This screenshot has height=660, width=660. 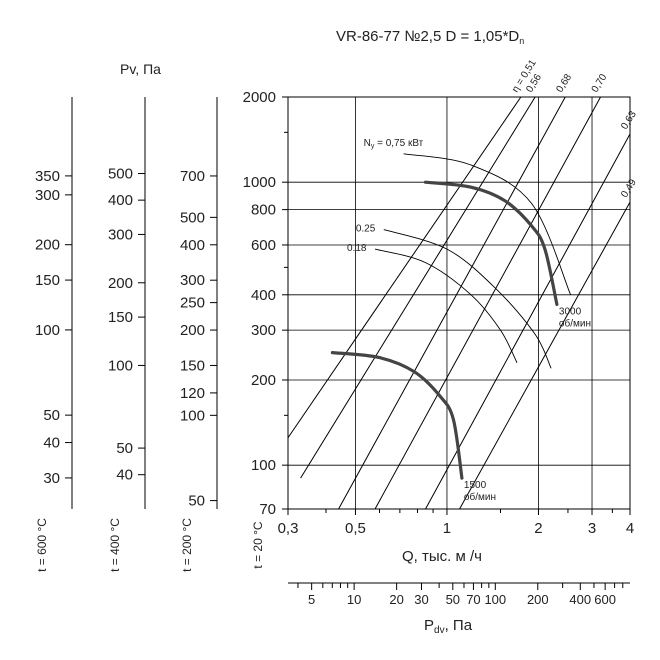 What do you see at coordinates (564, 83) in the screenshot?
I see `efficiency-label: 0,68` at bounding box center [564, 83].